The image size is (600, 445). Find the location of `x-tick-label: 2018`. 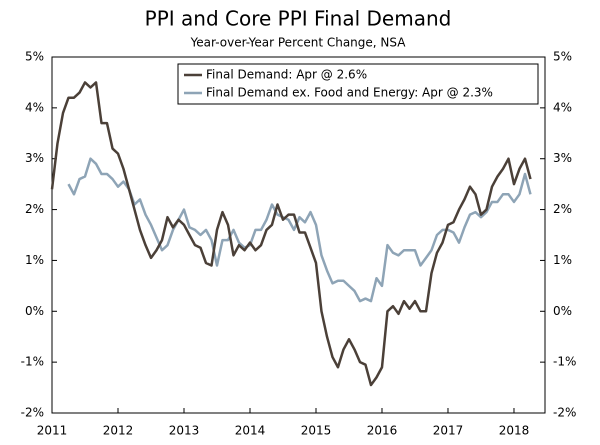

x-tick-label: 2018 is located at coordinates (514, 431).